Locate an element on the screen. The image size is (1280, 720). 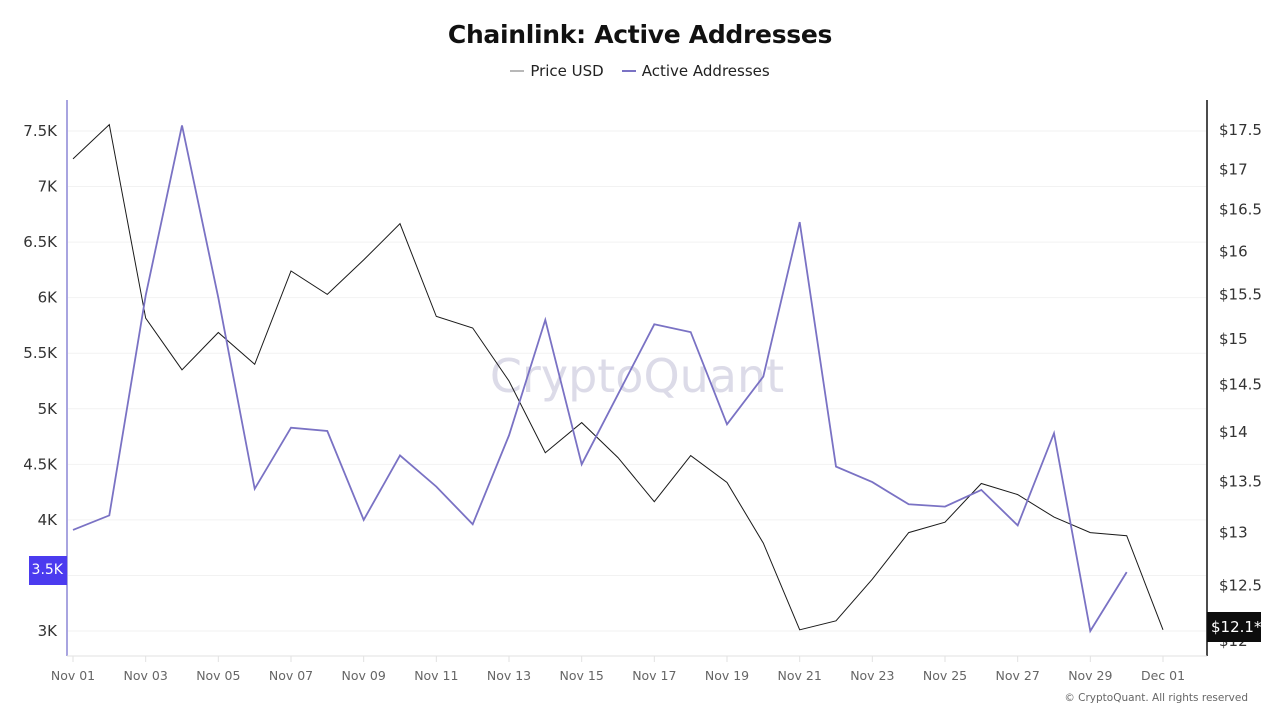
left-tick-label: 7K is located at coordinates (48, 187).